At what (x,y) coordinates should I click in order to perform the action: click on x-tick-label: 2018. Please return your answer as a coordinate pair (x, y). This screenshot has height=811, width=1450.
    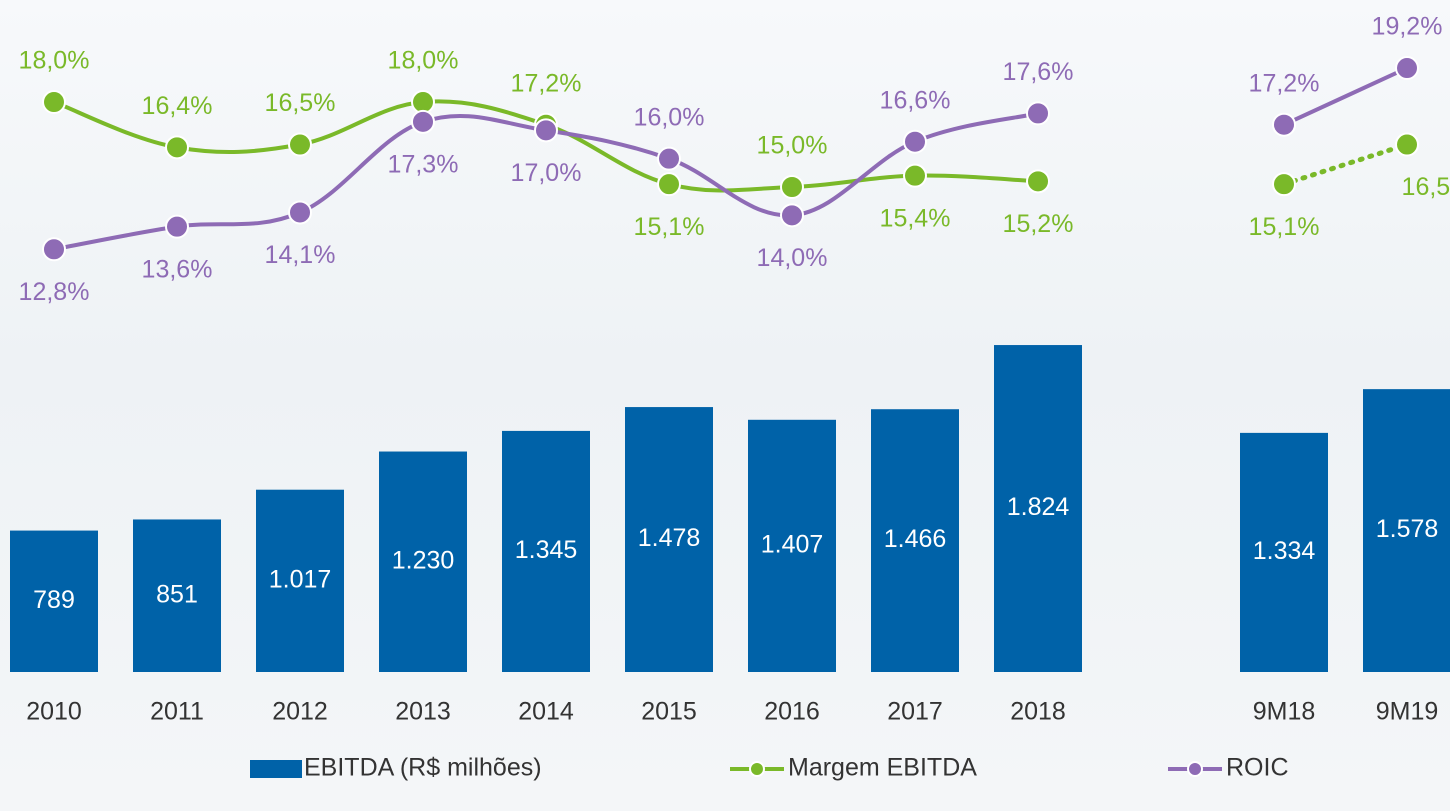
    Looking at the image, I should click on (1038, 712).